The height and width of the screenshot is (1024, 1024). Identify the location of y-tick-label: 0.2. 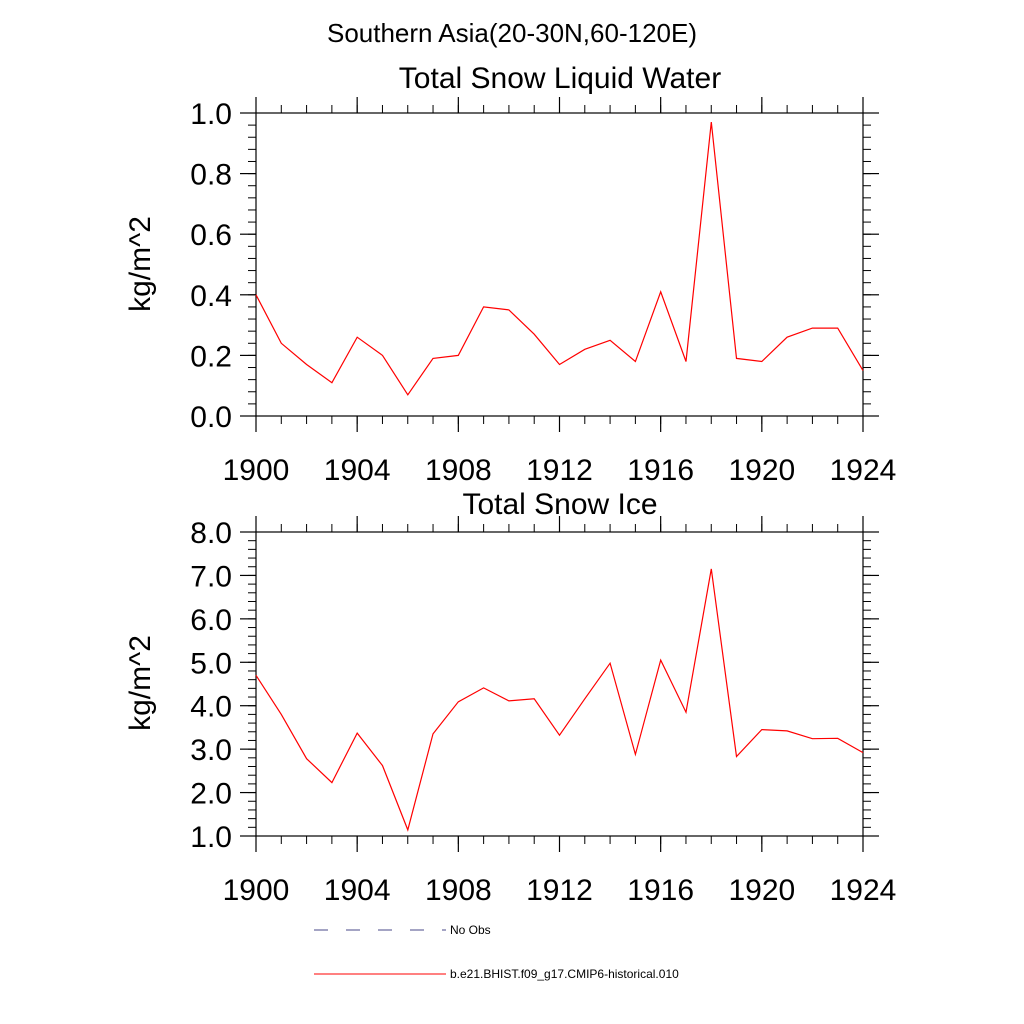
(211, 356).